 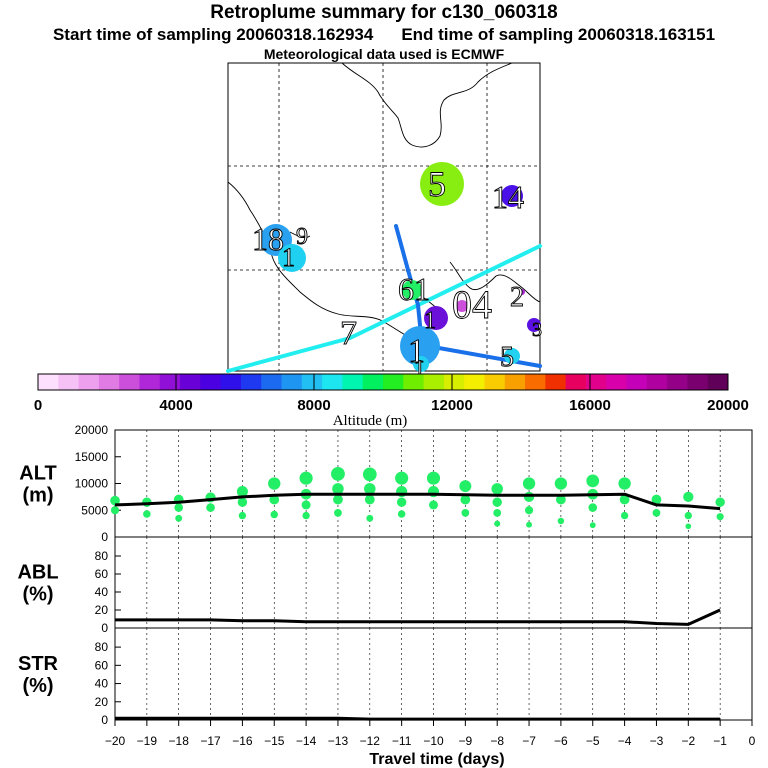 I want to click on day-label: 5, so click(x=437, y=184).